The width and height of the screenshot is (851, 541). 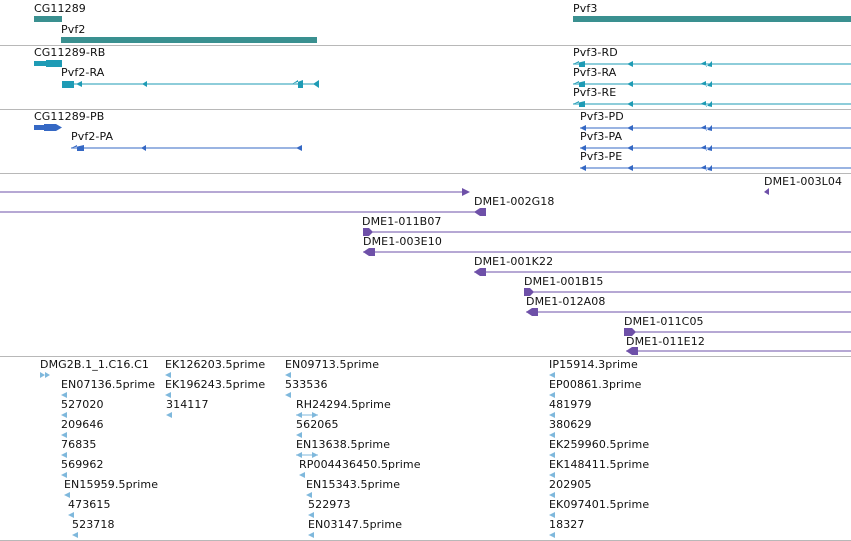 I want to click on est-label: 562065, so click(x=317, y=424).